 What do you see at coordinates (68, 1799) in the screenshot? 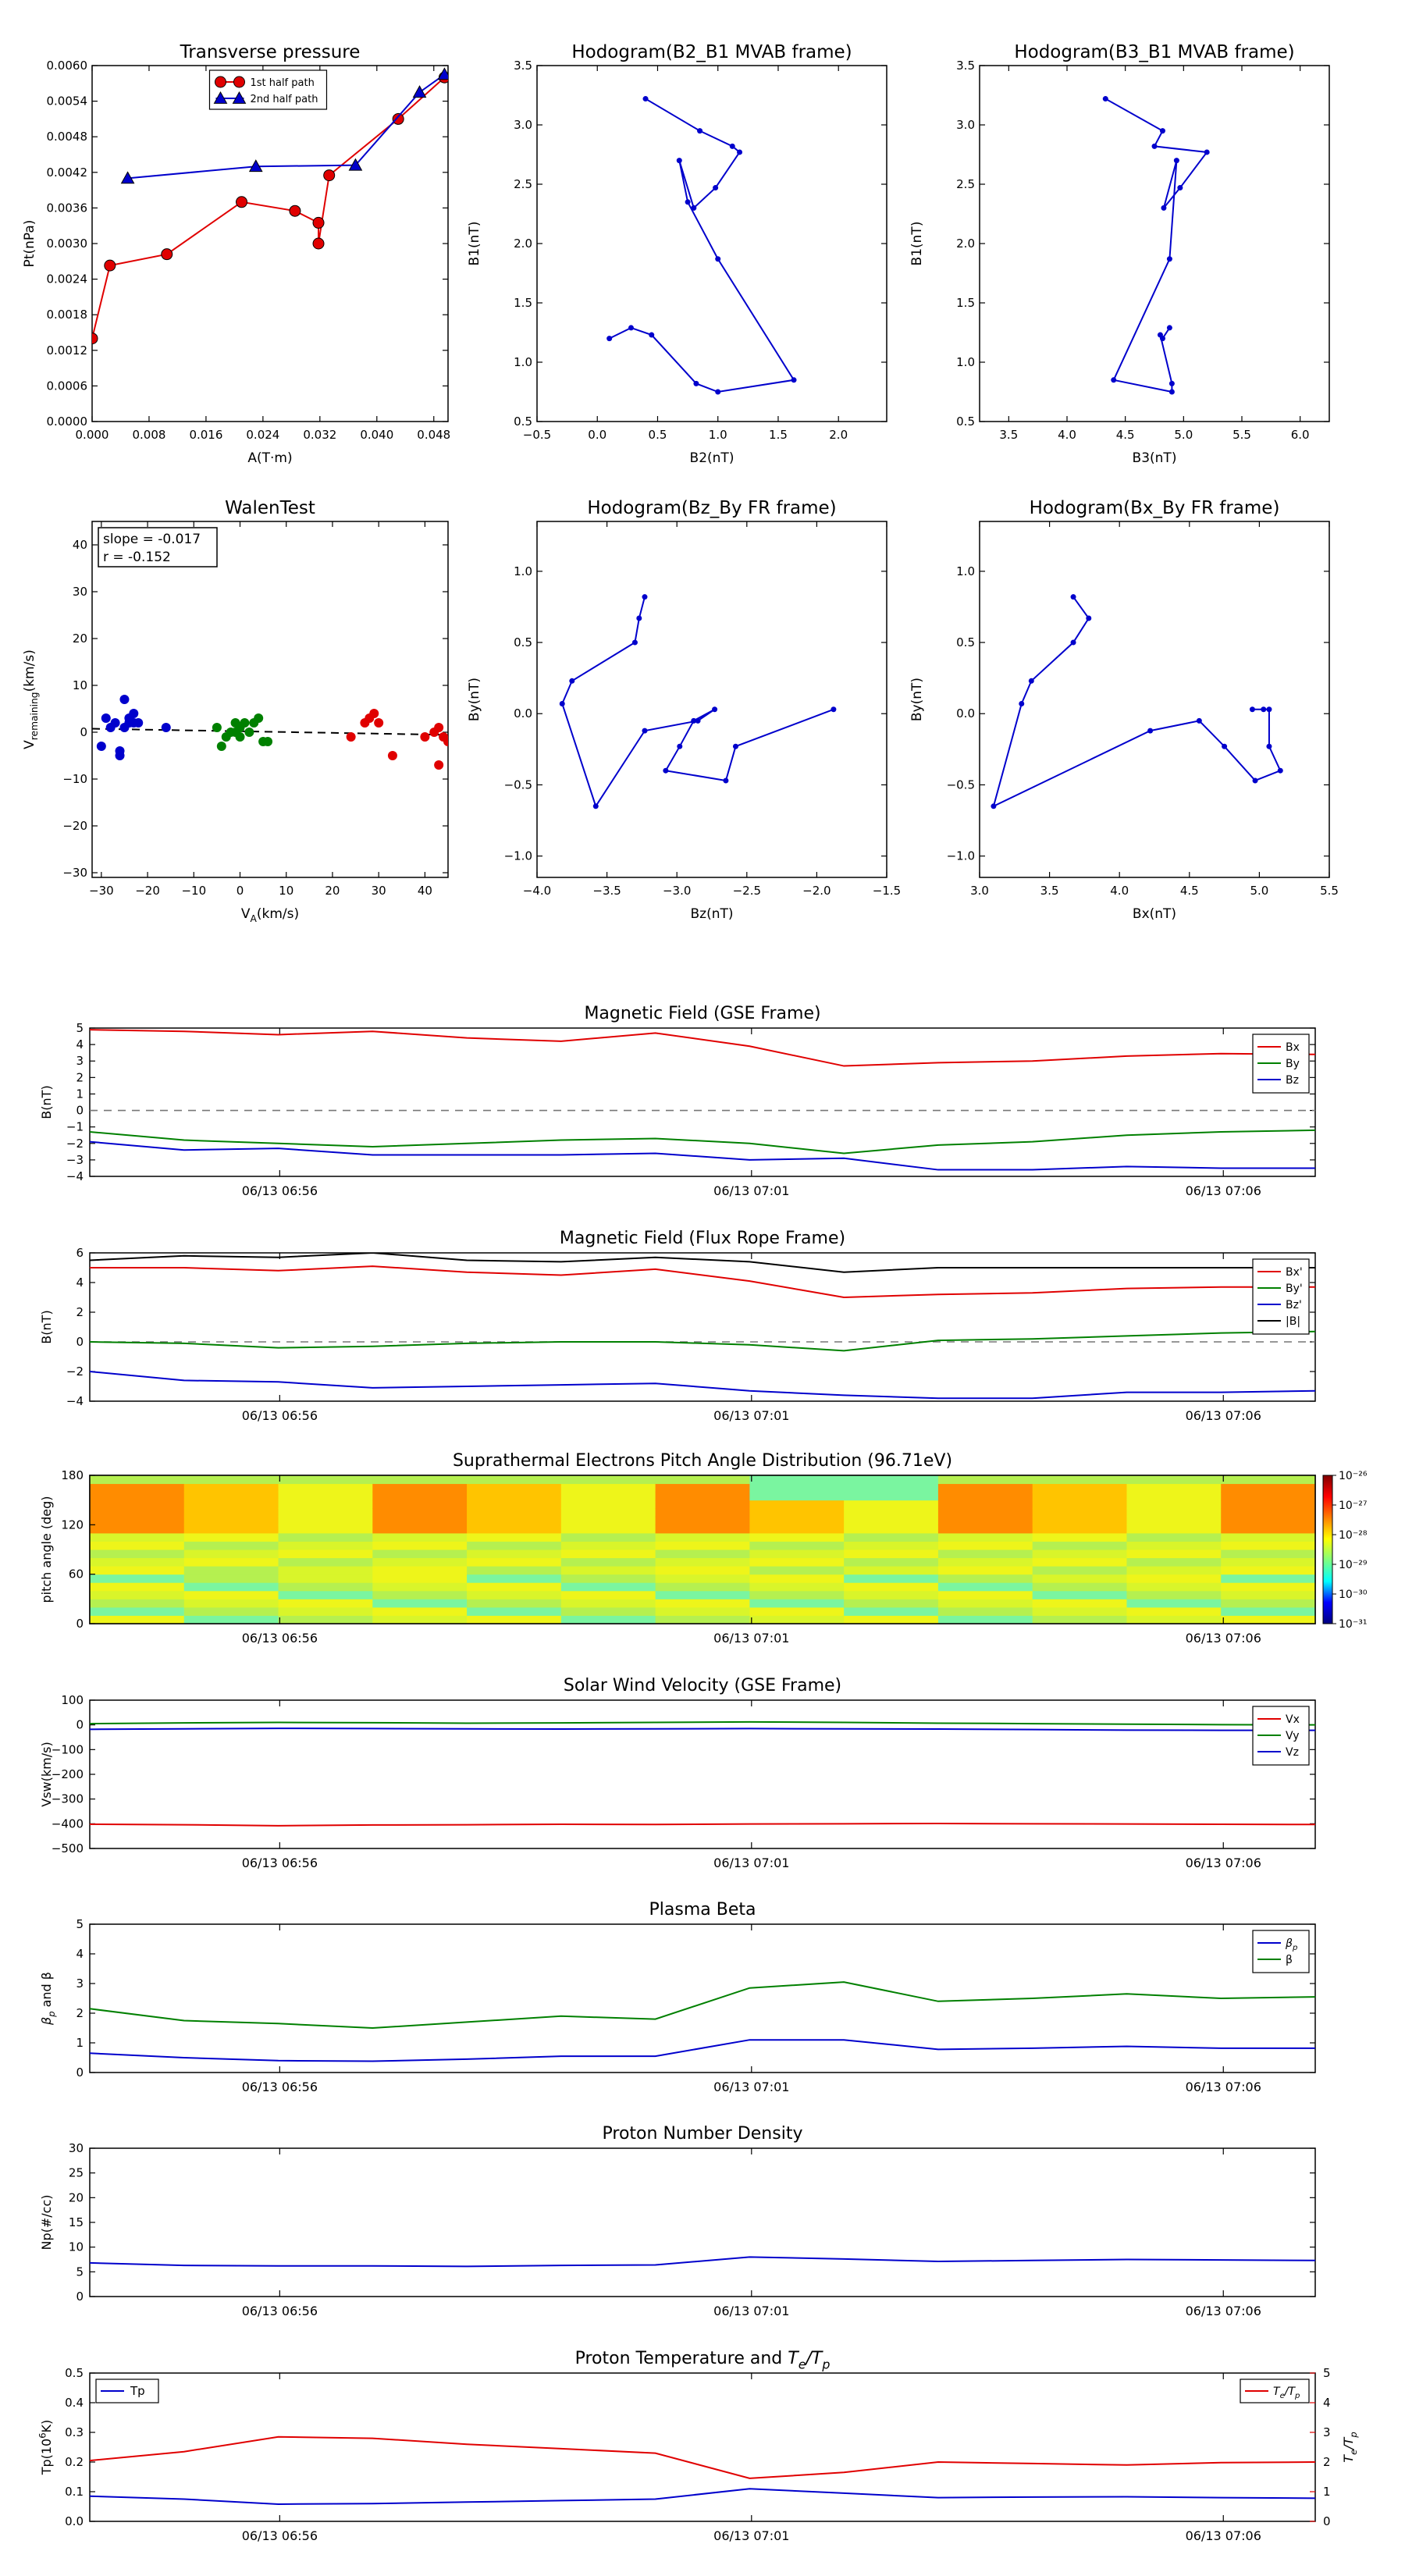
I see `y-tick-label: −300` at bounding box center [68, 1799].